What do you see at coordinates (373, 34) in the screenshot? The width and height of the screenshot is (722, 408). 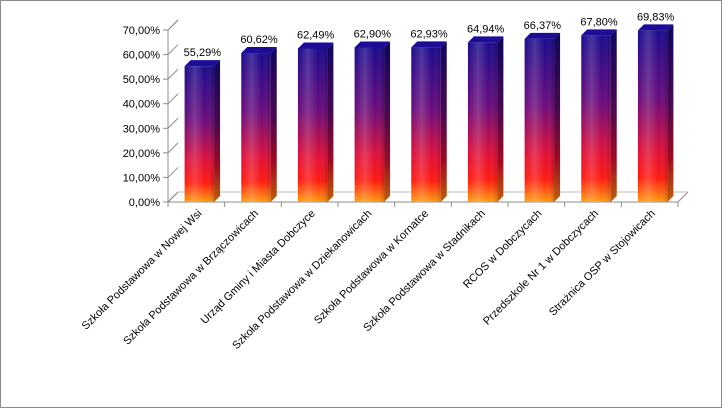 I see `data-label: 62,90%` at bounding box center [373, 34].